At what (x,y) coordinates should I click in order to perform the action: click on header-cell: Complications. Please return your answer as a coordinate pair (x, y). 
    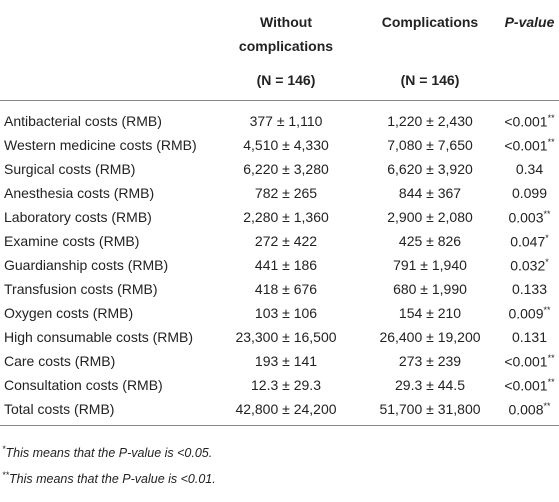
    Looking at the image, I should click on (430, 22).